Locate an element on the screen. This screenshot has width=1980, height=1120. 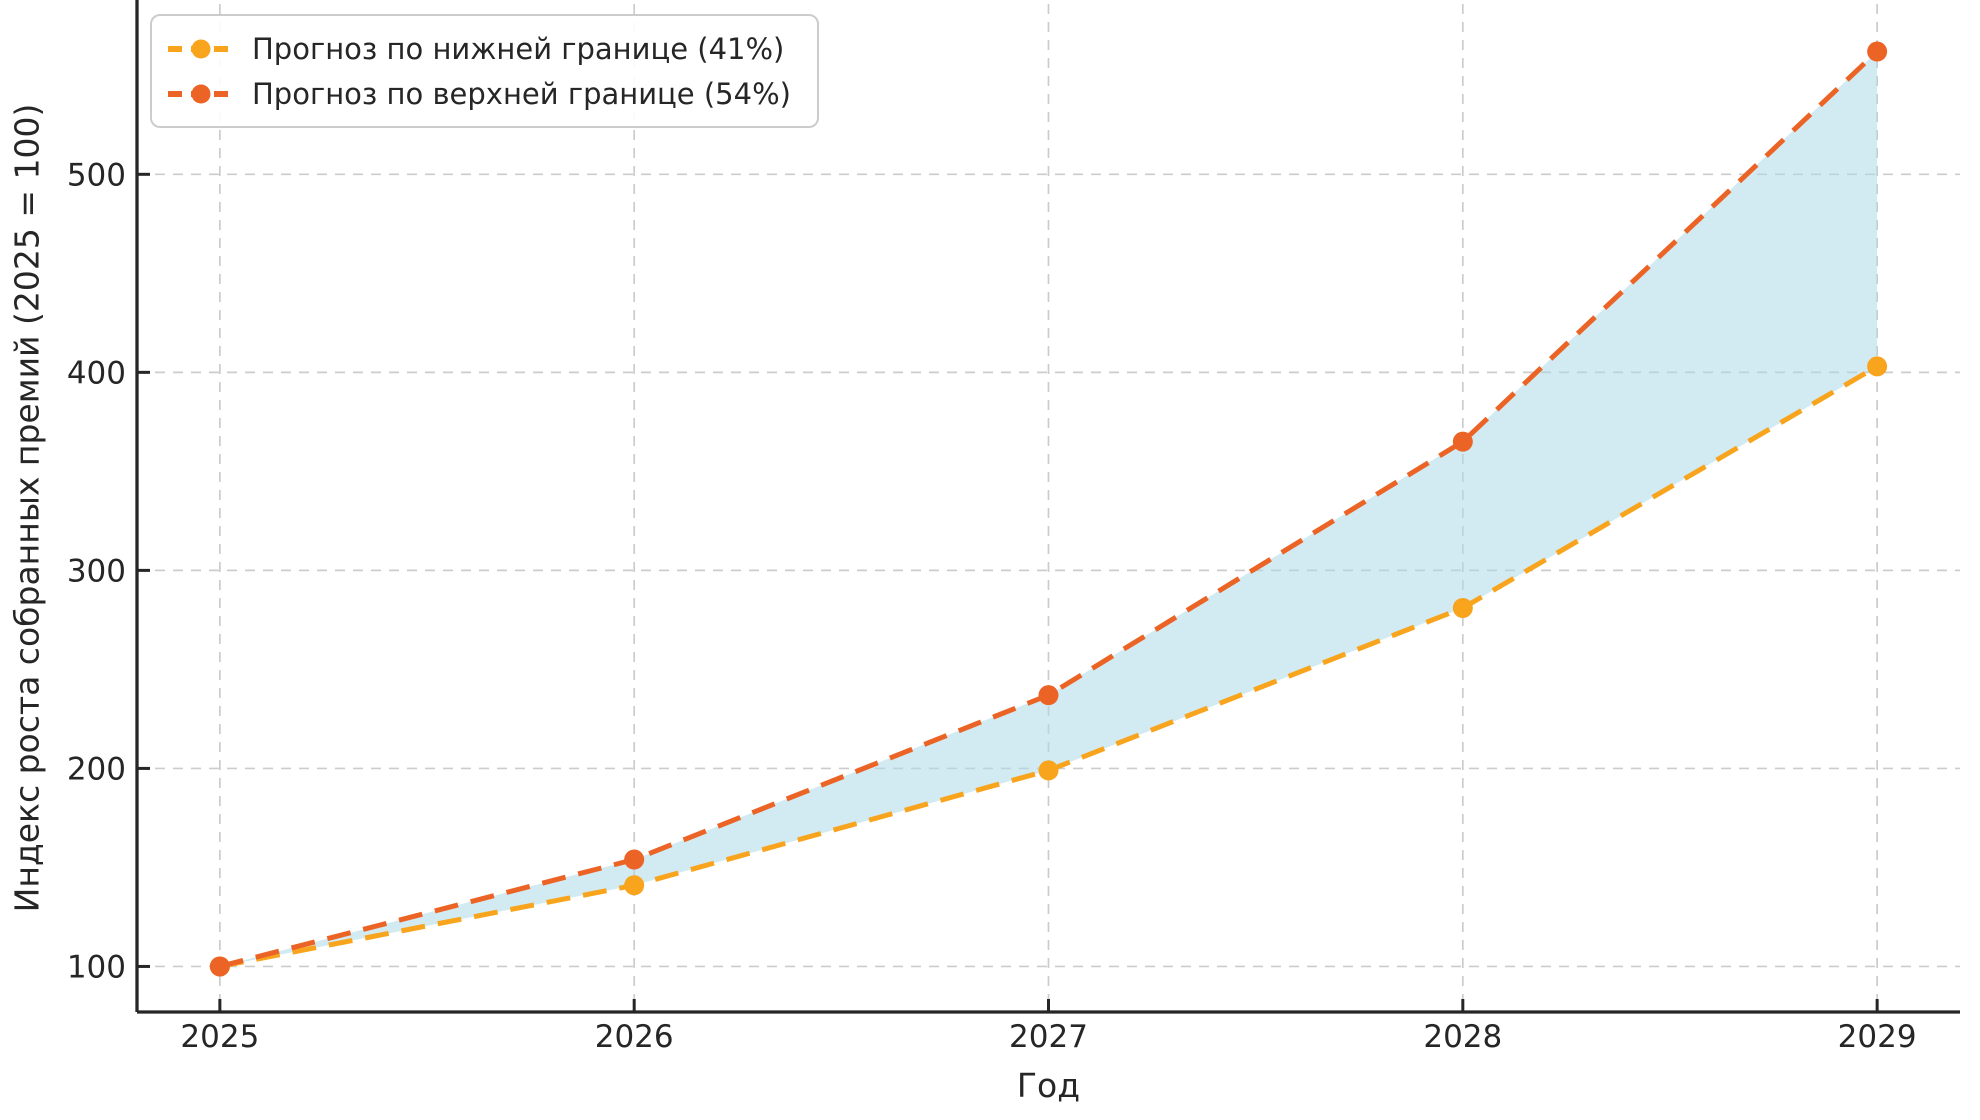
y-tick-label-100: 100 is located at coordinates (96, 967).